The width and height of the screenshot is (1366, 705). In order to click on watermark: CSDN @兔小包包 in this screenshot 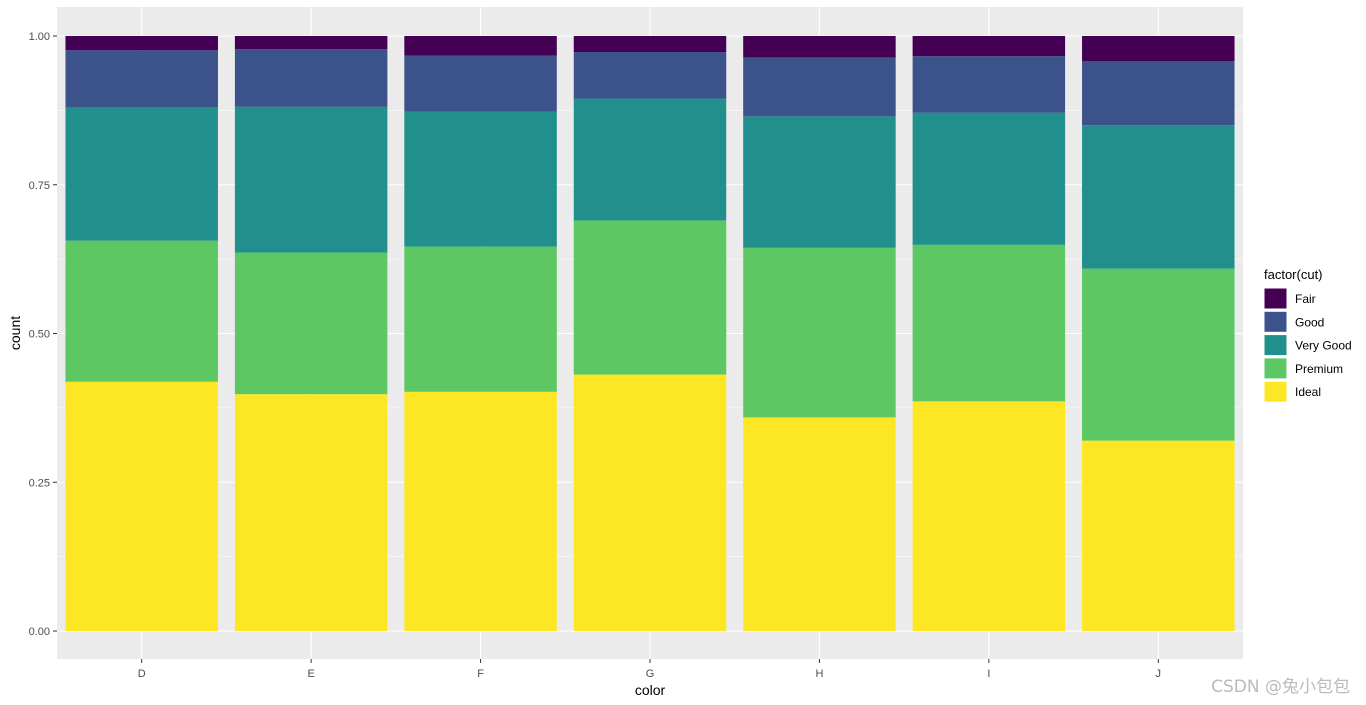, I will do `click(1280, 687)`.